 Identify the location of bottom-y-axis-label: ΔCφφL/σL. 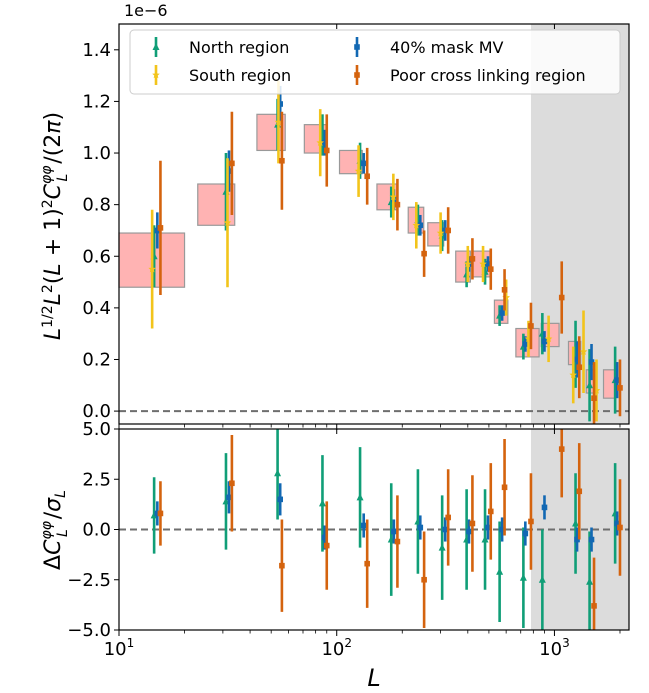
(55, 530).